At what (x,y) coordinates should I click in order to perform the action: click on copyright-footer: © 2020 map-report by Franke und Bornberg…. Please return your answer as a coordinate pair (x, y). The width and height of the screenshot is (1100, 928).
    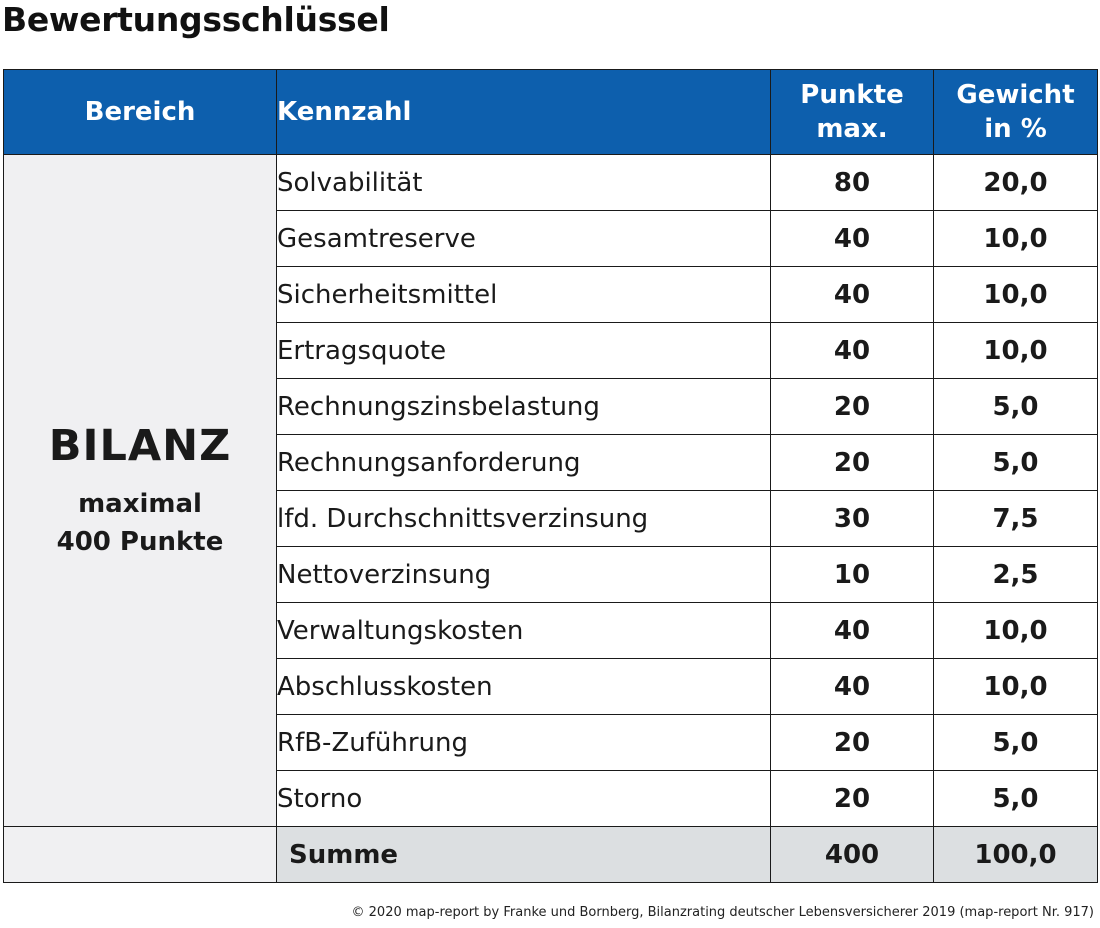
    Looking at the image, I should click on (722, 912).